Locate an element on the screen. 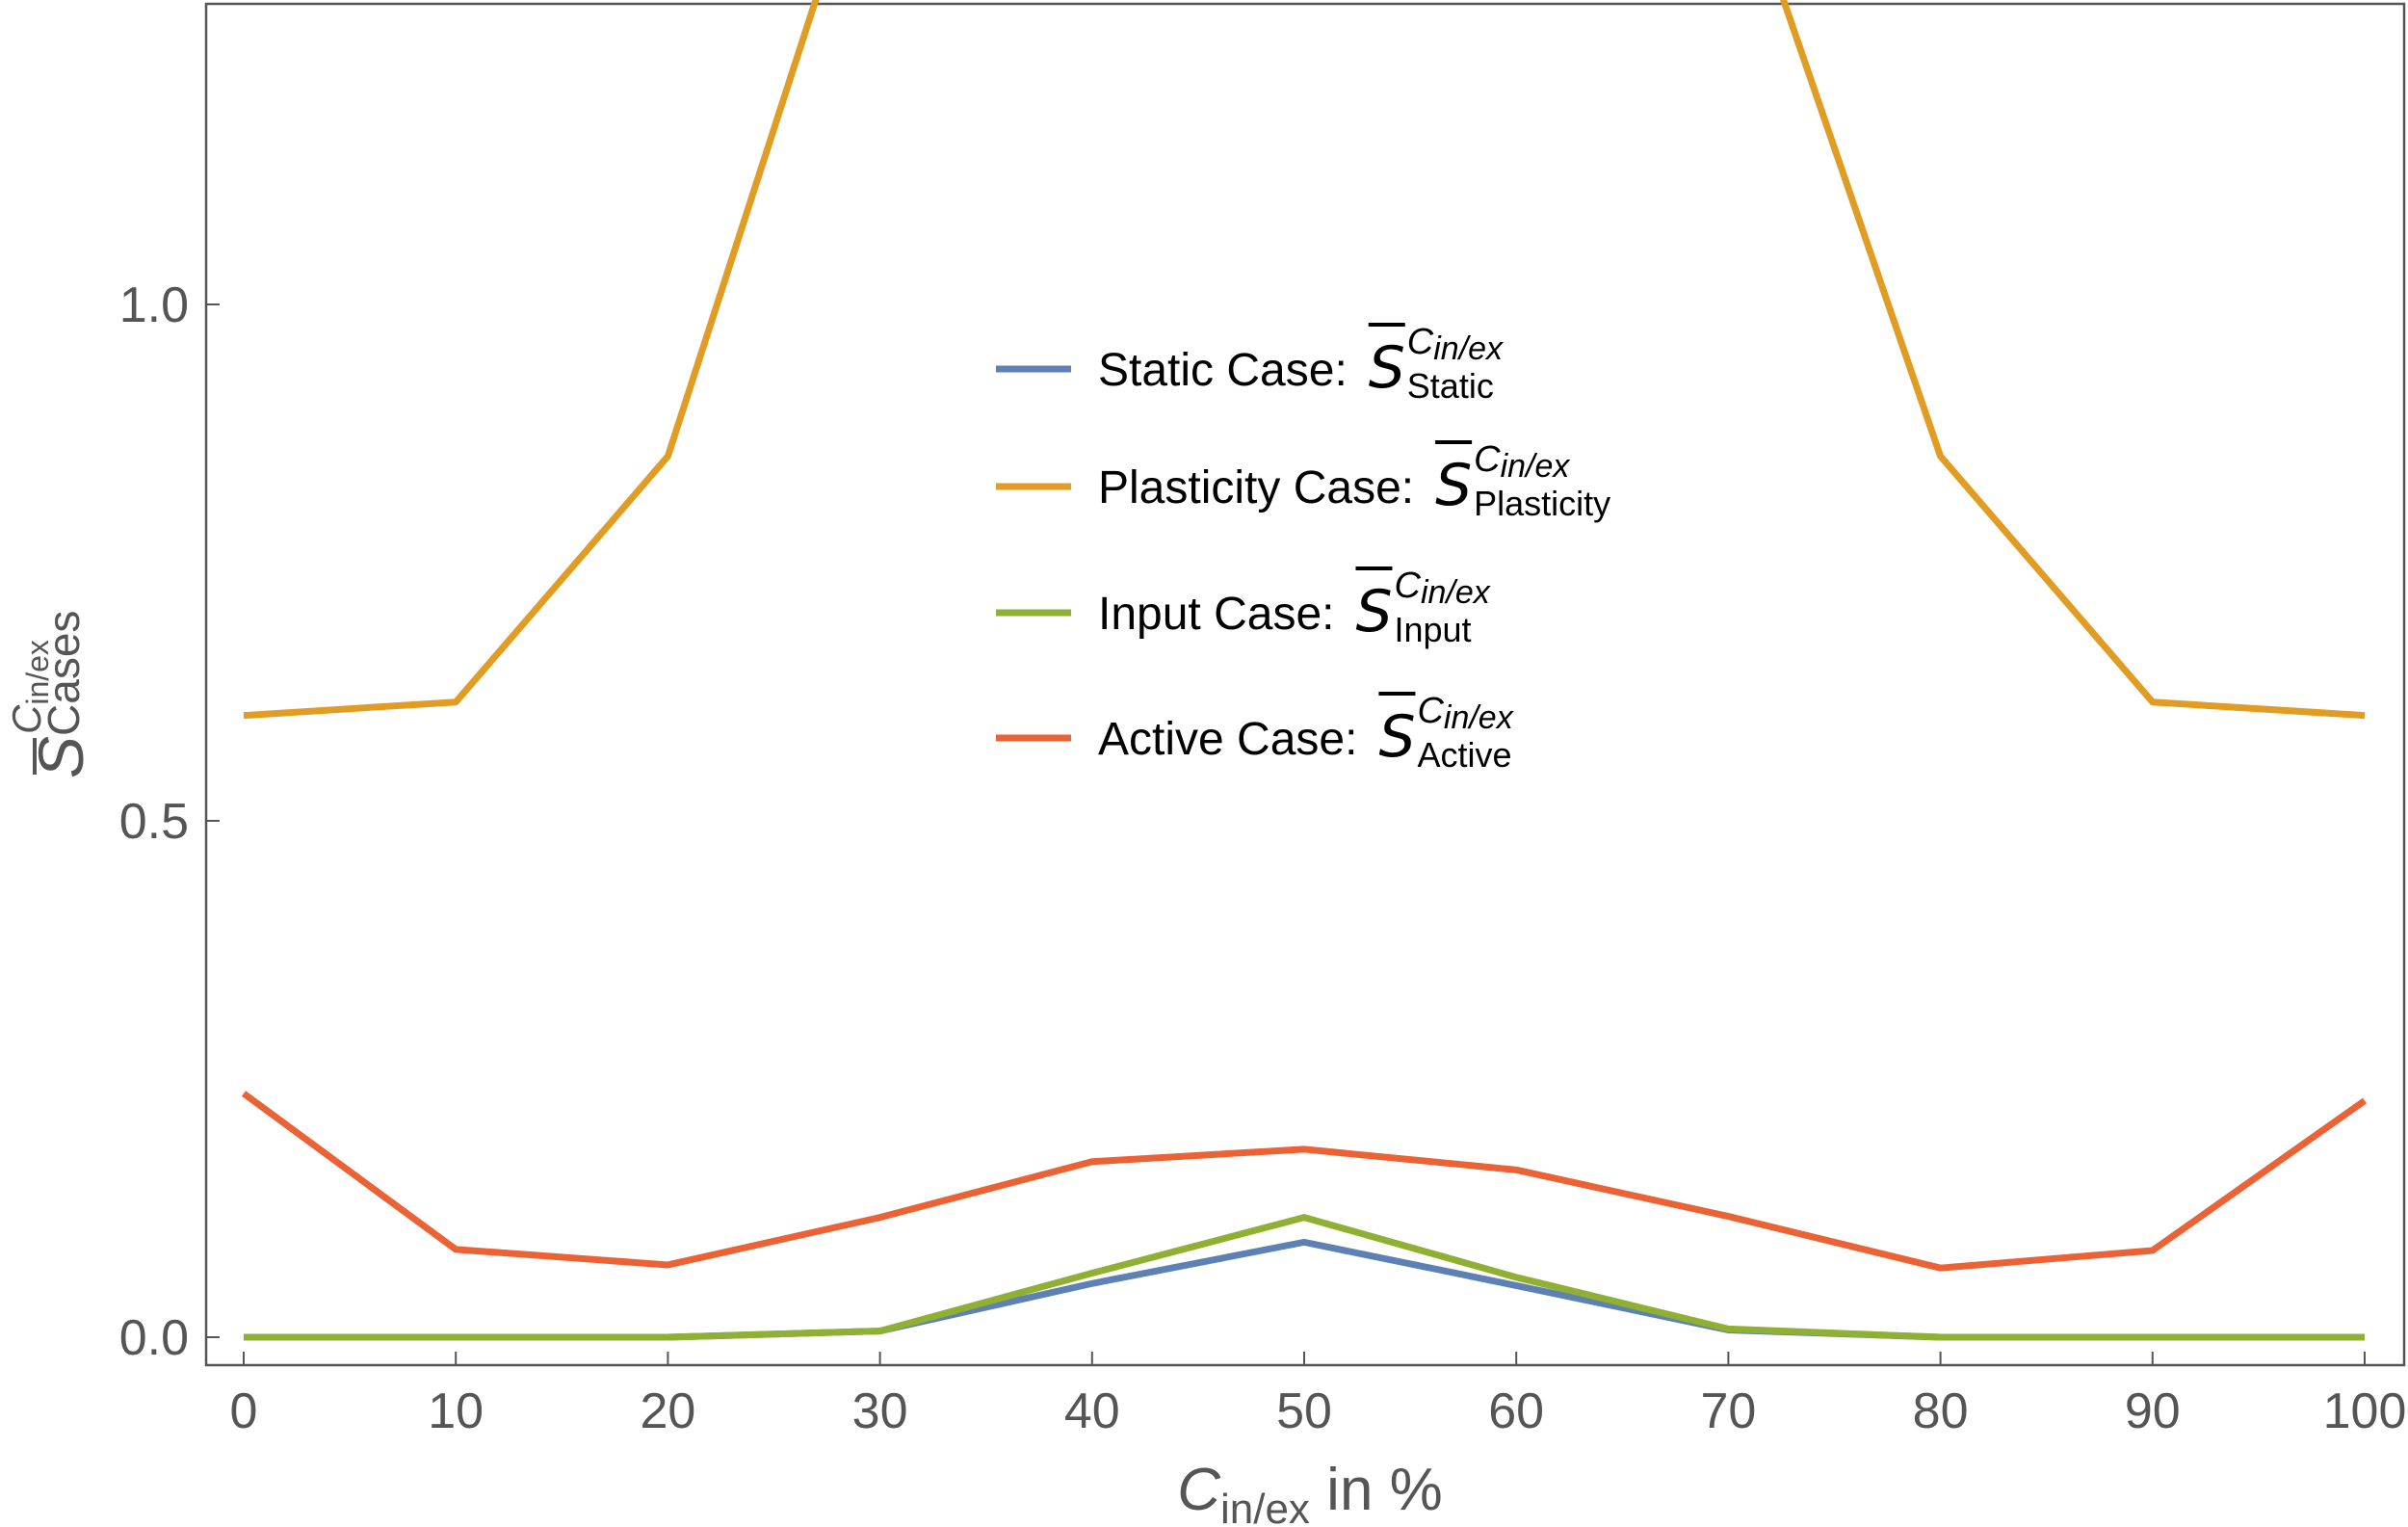 The height and width of the screenshot is (1527, 2408). x-axis-title: Cin/ex in % is located at coordinates (1310, 1492).